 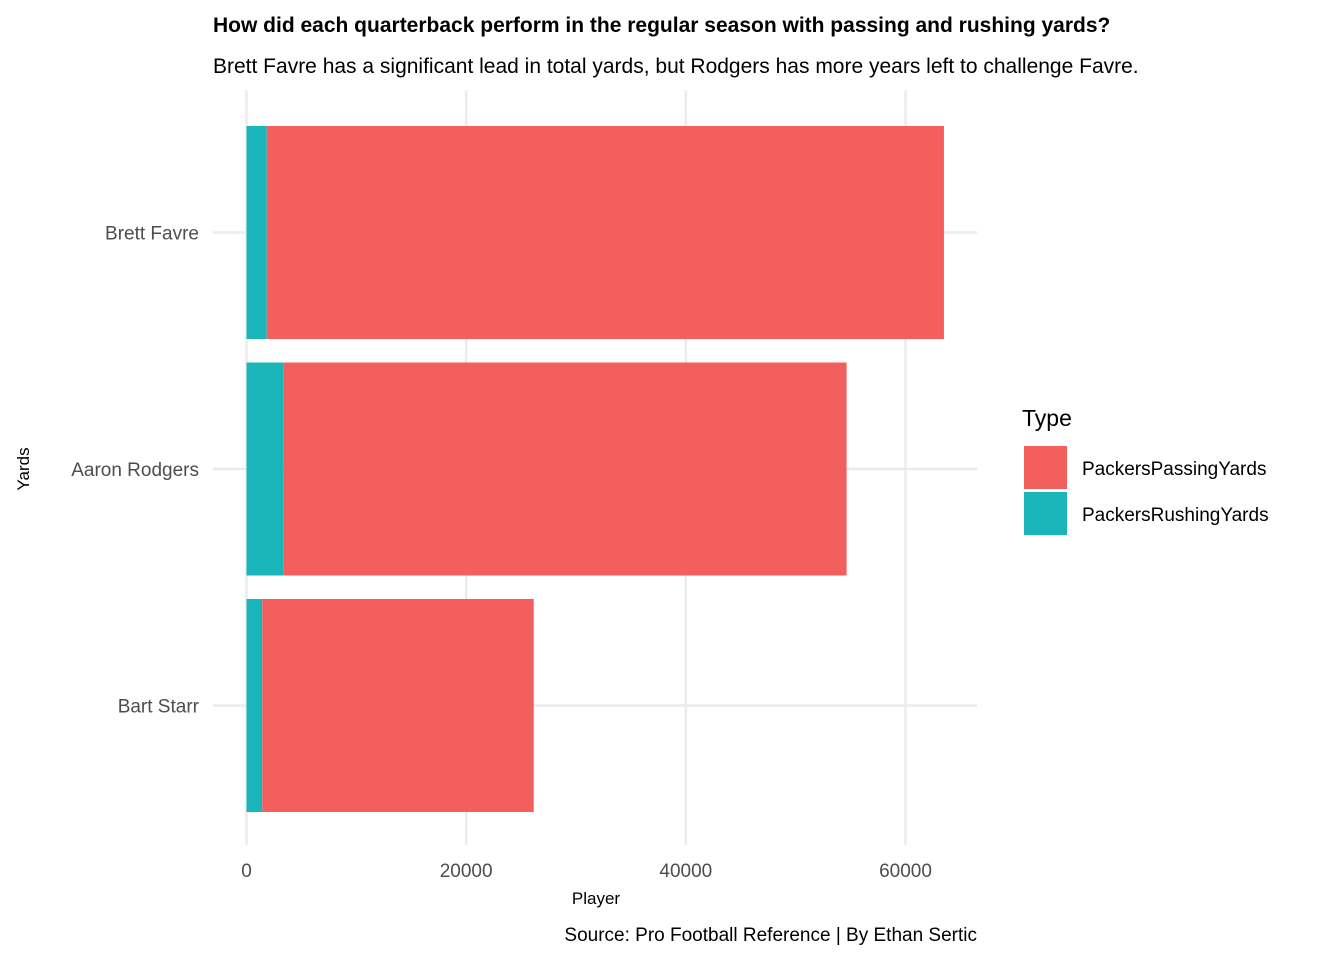 What do you see at coordinates (1175, 515) in the screenshot?
I see `legend-label: PackersRushingYards` at bounding box center [1175, 515].